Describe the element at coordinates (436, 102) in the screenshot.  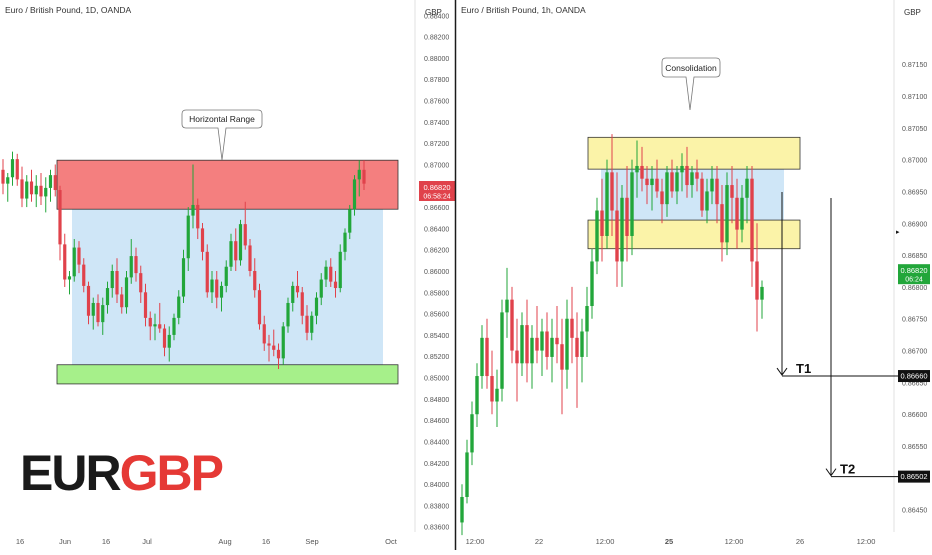
I see `y-tick-label: 0.87600` at that location.